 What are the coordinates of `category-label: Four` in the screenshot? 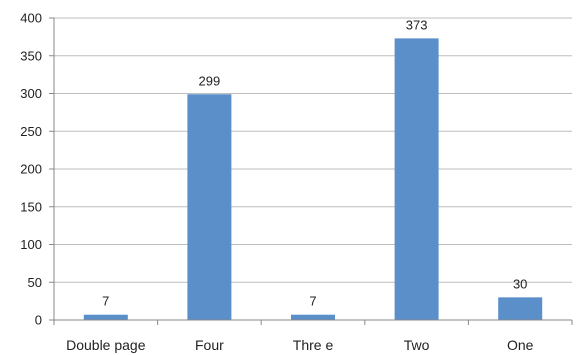 It's located at (209, 345).